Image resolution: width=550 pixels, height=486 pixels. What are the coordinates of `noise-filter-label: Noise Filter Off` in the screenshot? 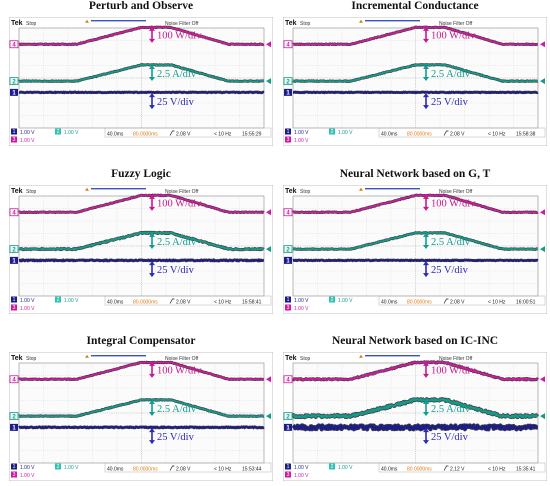 It's located at (456, 192).